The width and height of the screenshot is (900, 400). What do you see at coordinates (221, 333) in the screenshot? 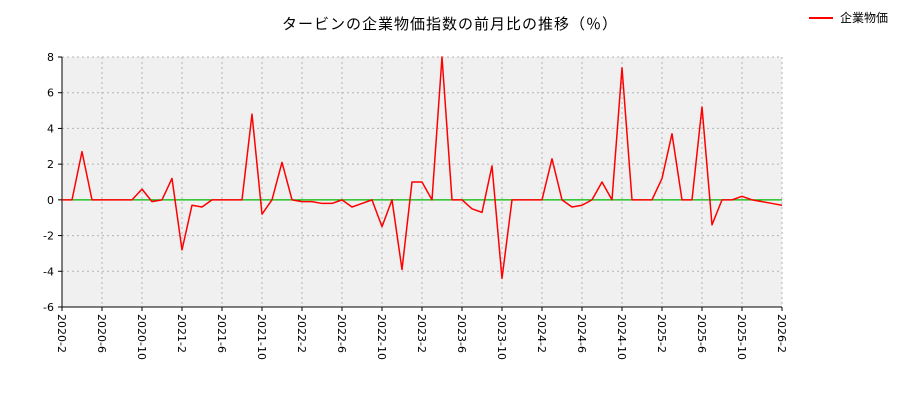
I see `x-tick-label: 2021-6` at bounding box center [221, 333].